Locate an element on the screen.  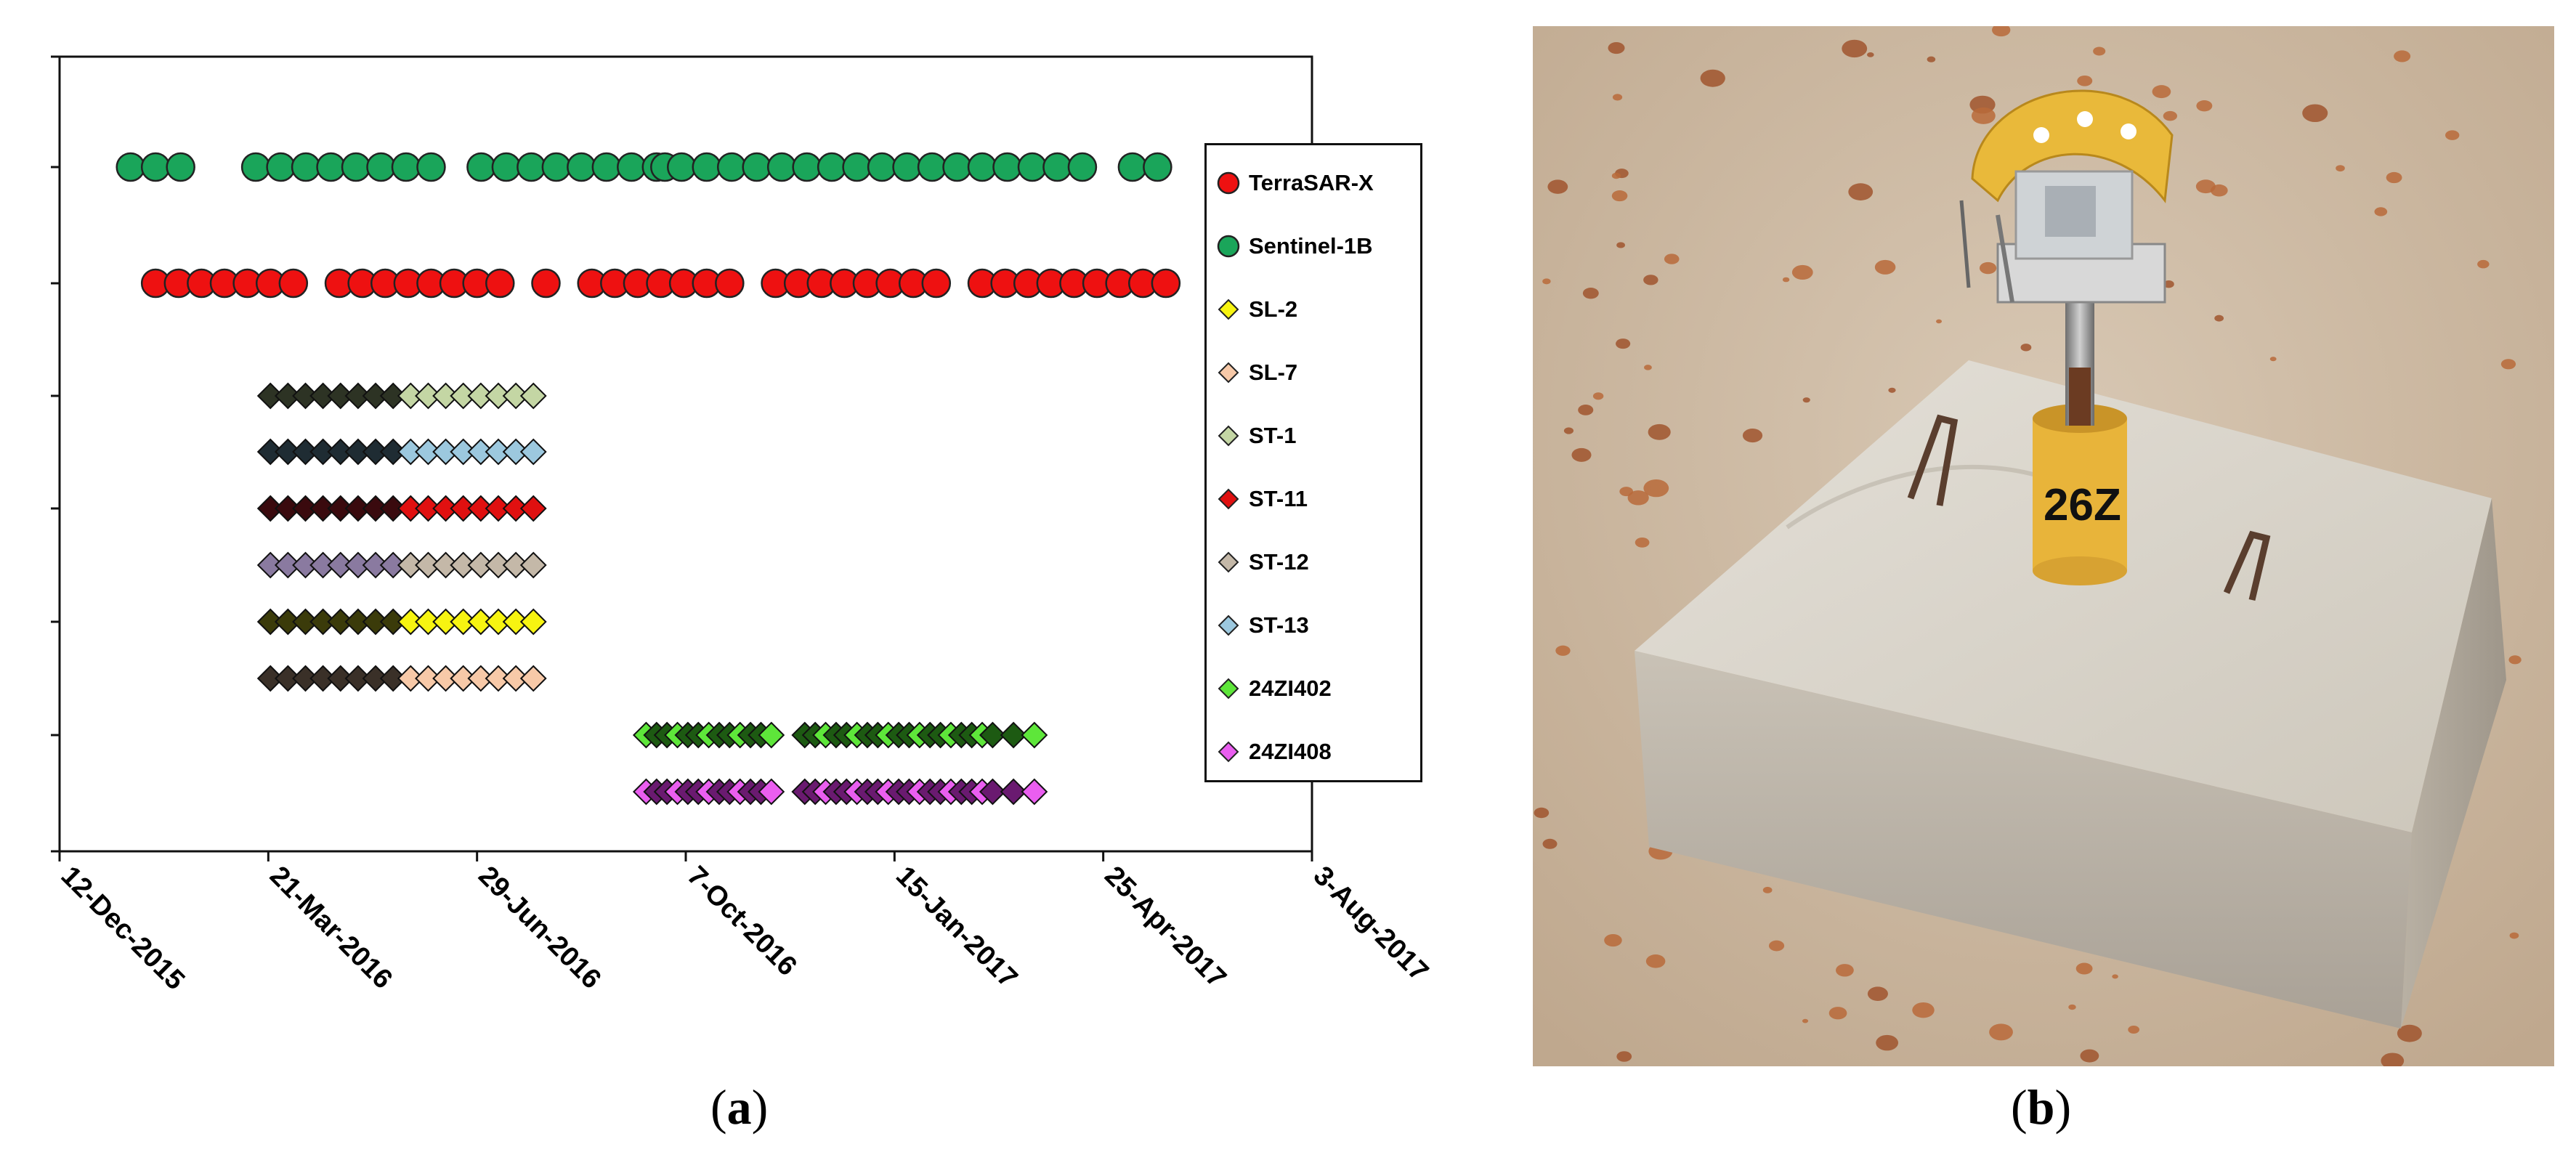
legend-label: 24ZI408 is located at coordinates (1290, 751).